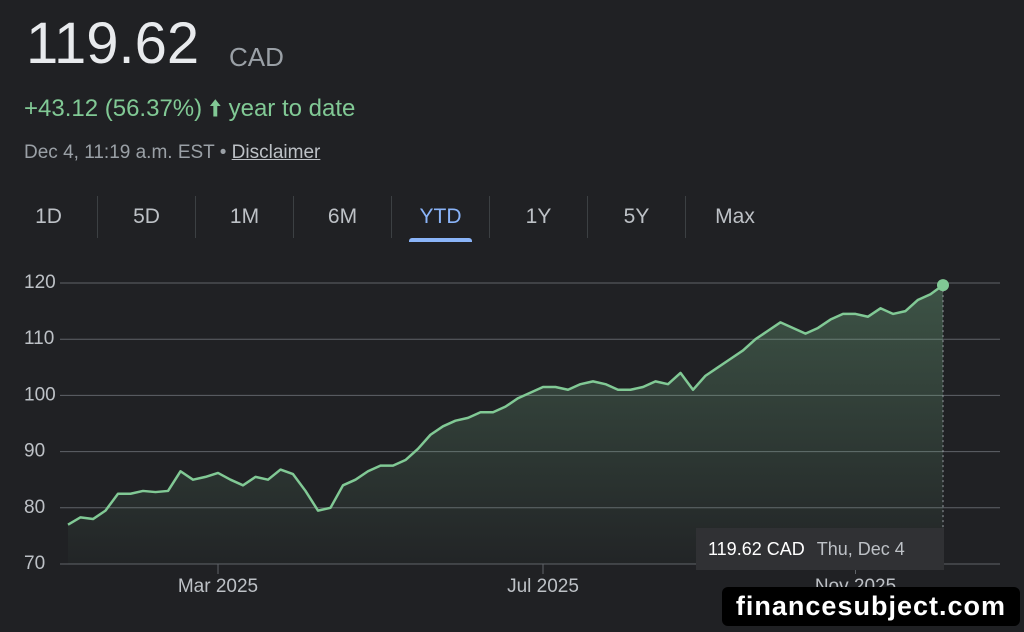 The height and width of the screenshot is (632, 1024). Describe the element at coordinates (113, 43) in the screenshot. I see `price: 119.62` at that location.